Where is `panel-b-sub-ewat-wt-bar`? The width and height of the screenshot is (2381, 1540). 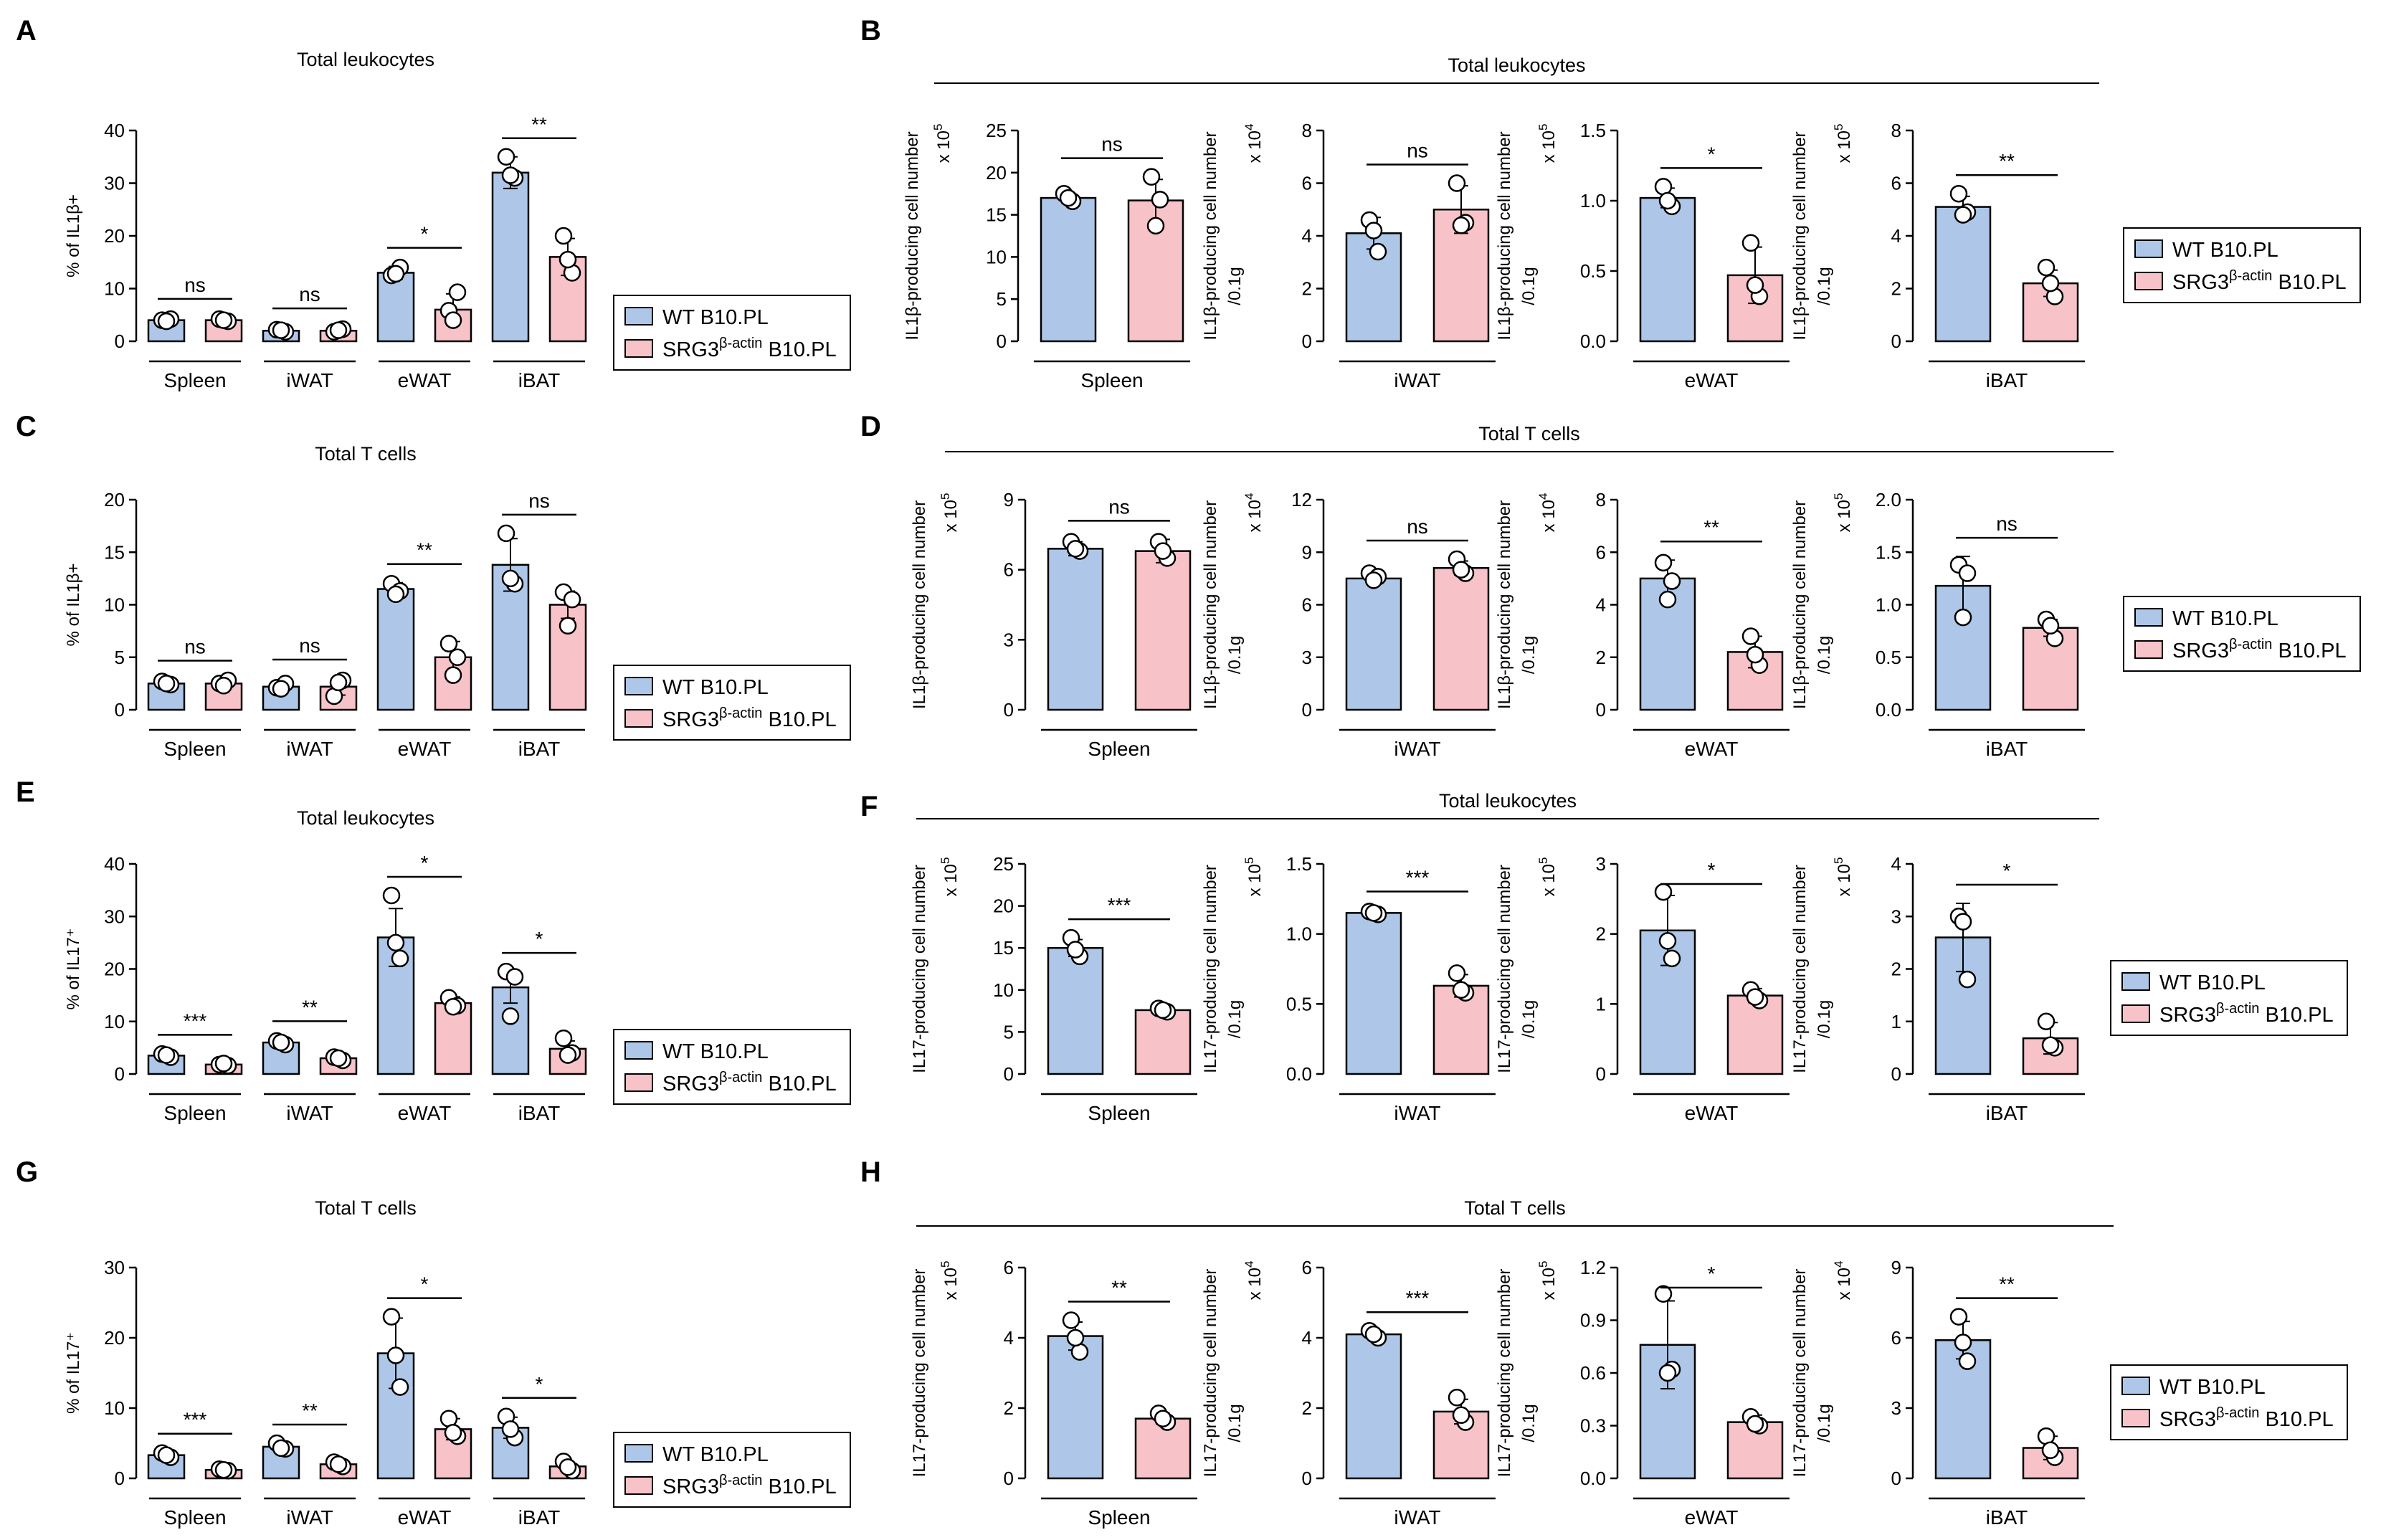 panel-b-sub-ewat-wt-bar is located at coordinates (1667, 269).